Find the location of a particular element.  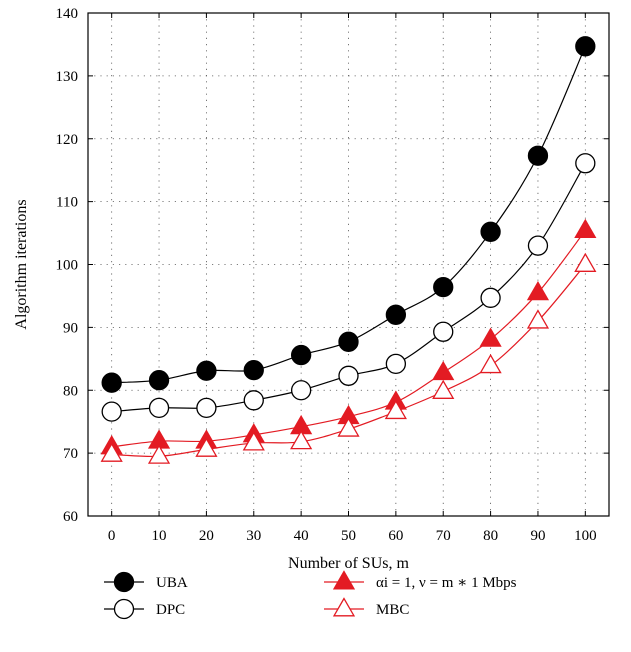

y-tick-label: 90 is located at coordinates (70, 328).